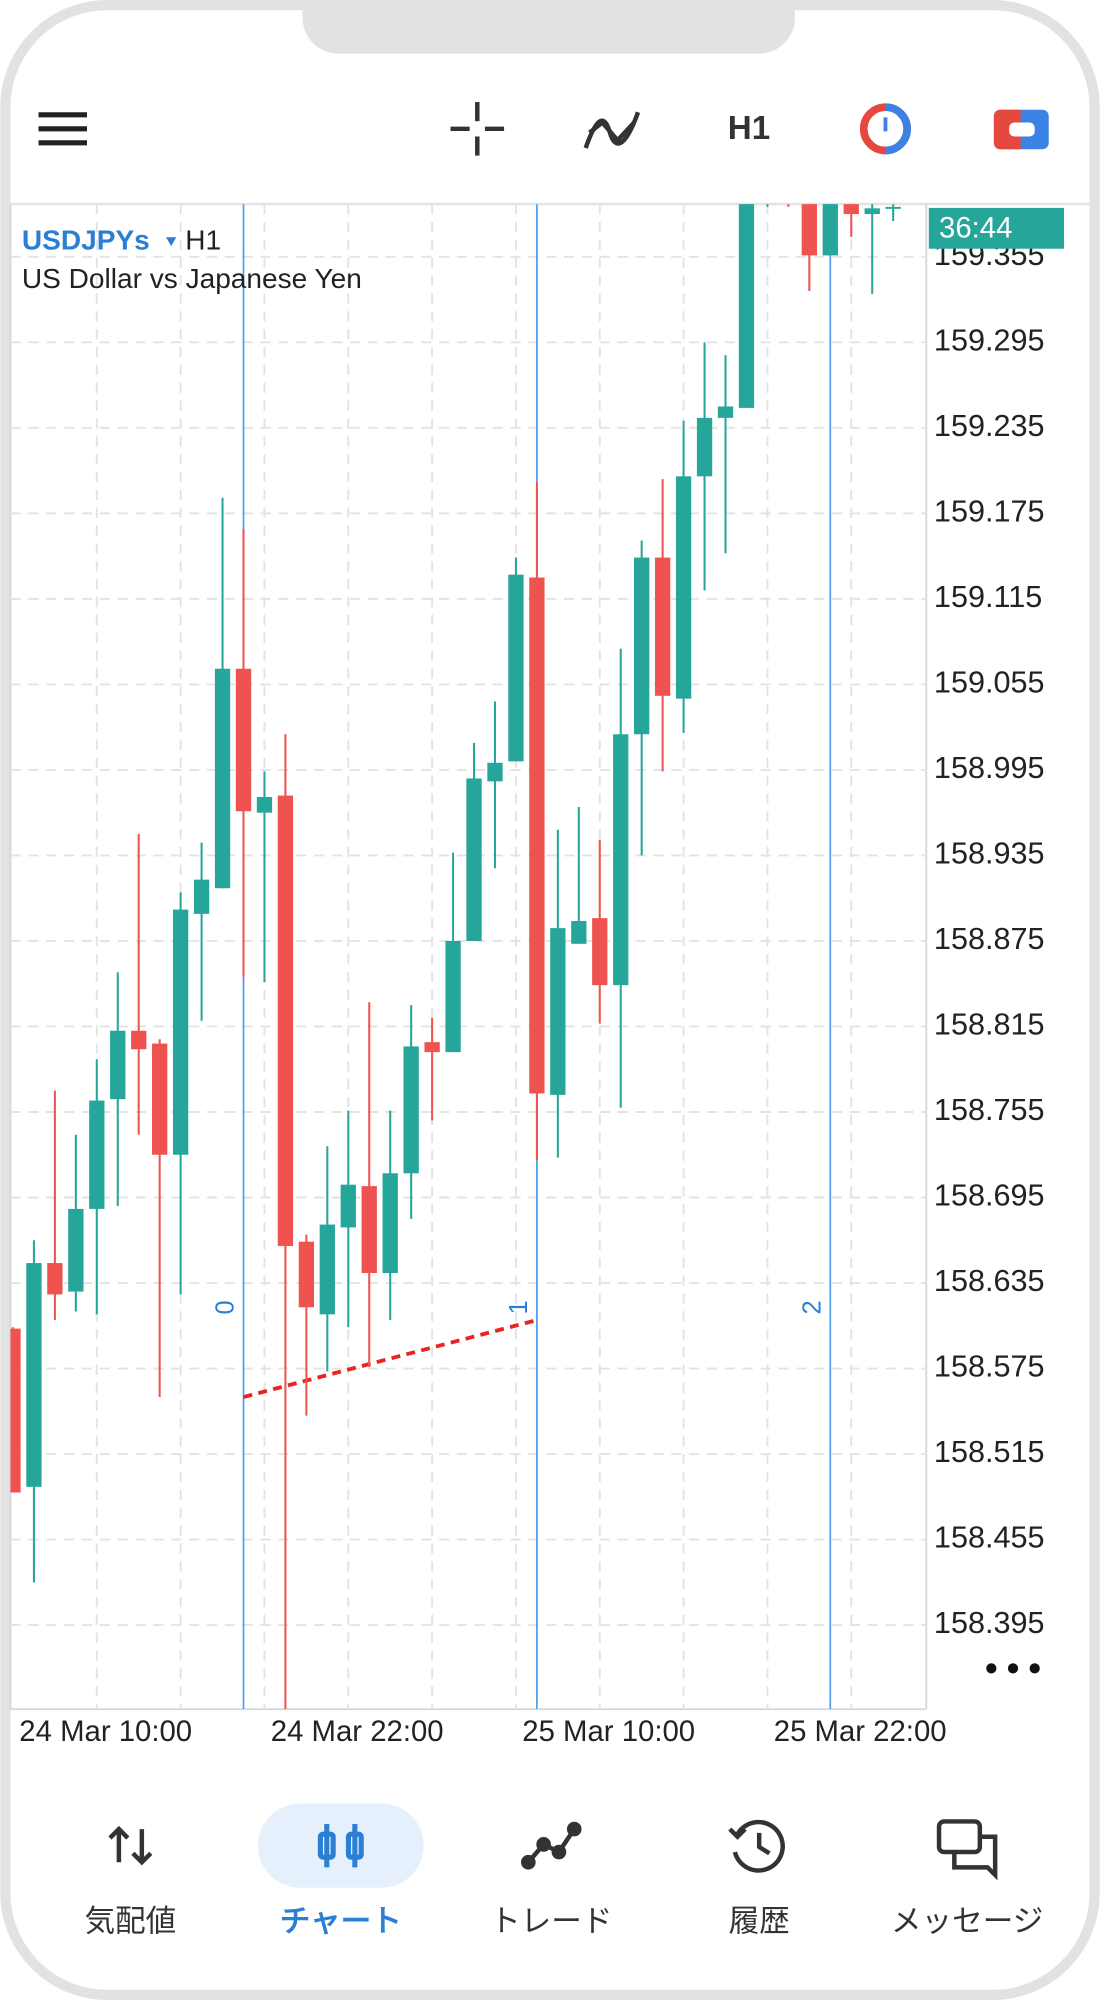  Describe the element at coordinates (608, 1731) in the screenshot. I see `x-tick-label: 25 Mar 10:00` at that location.